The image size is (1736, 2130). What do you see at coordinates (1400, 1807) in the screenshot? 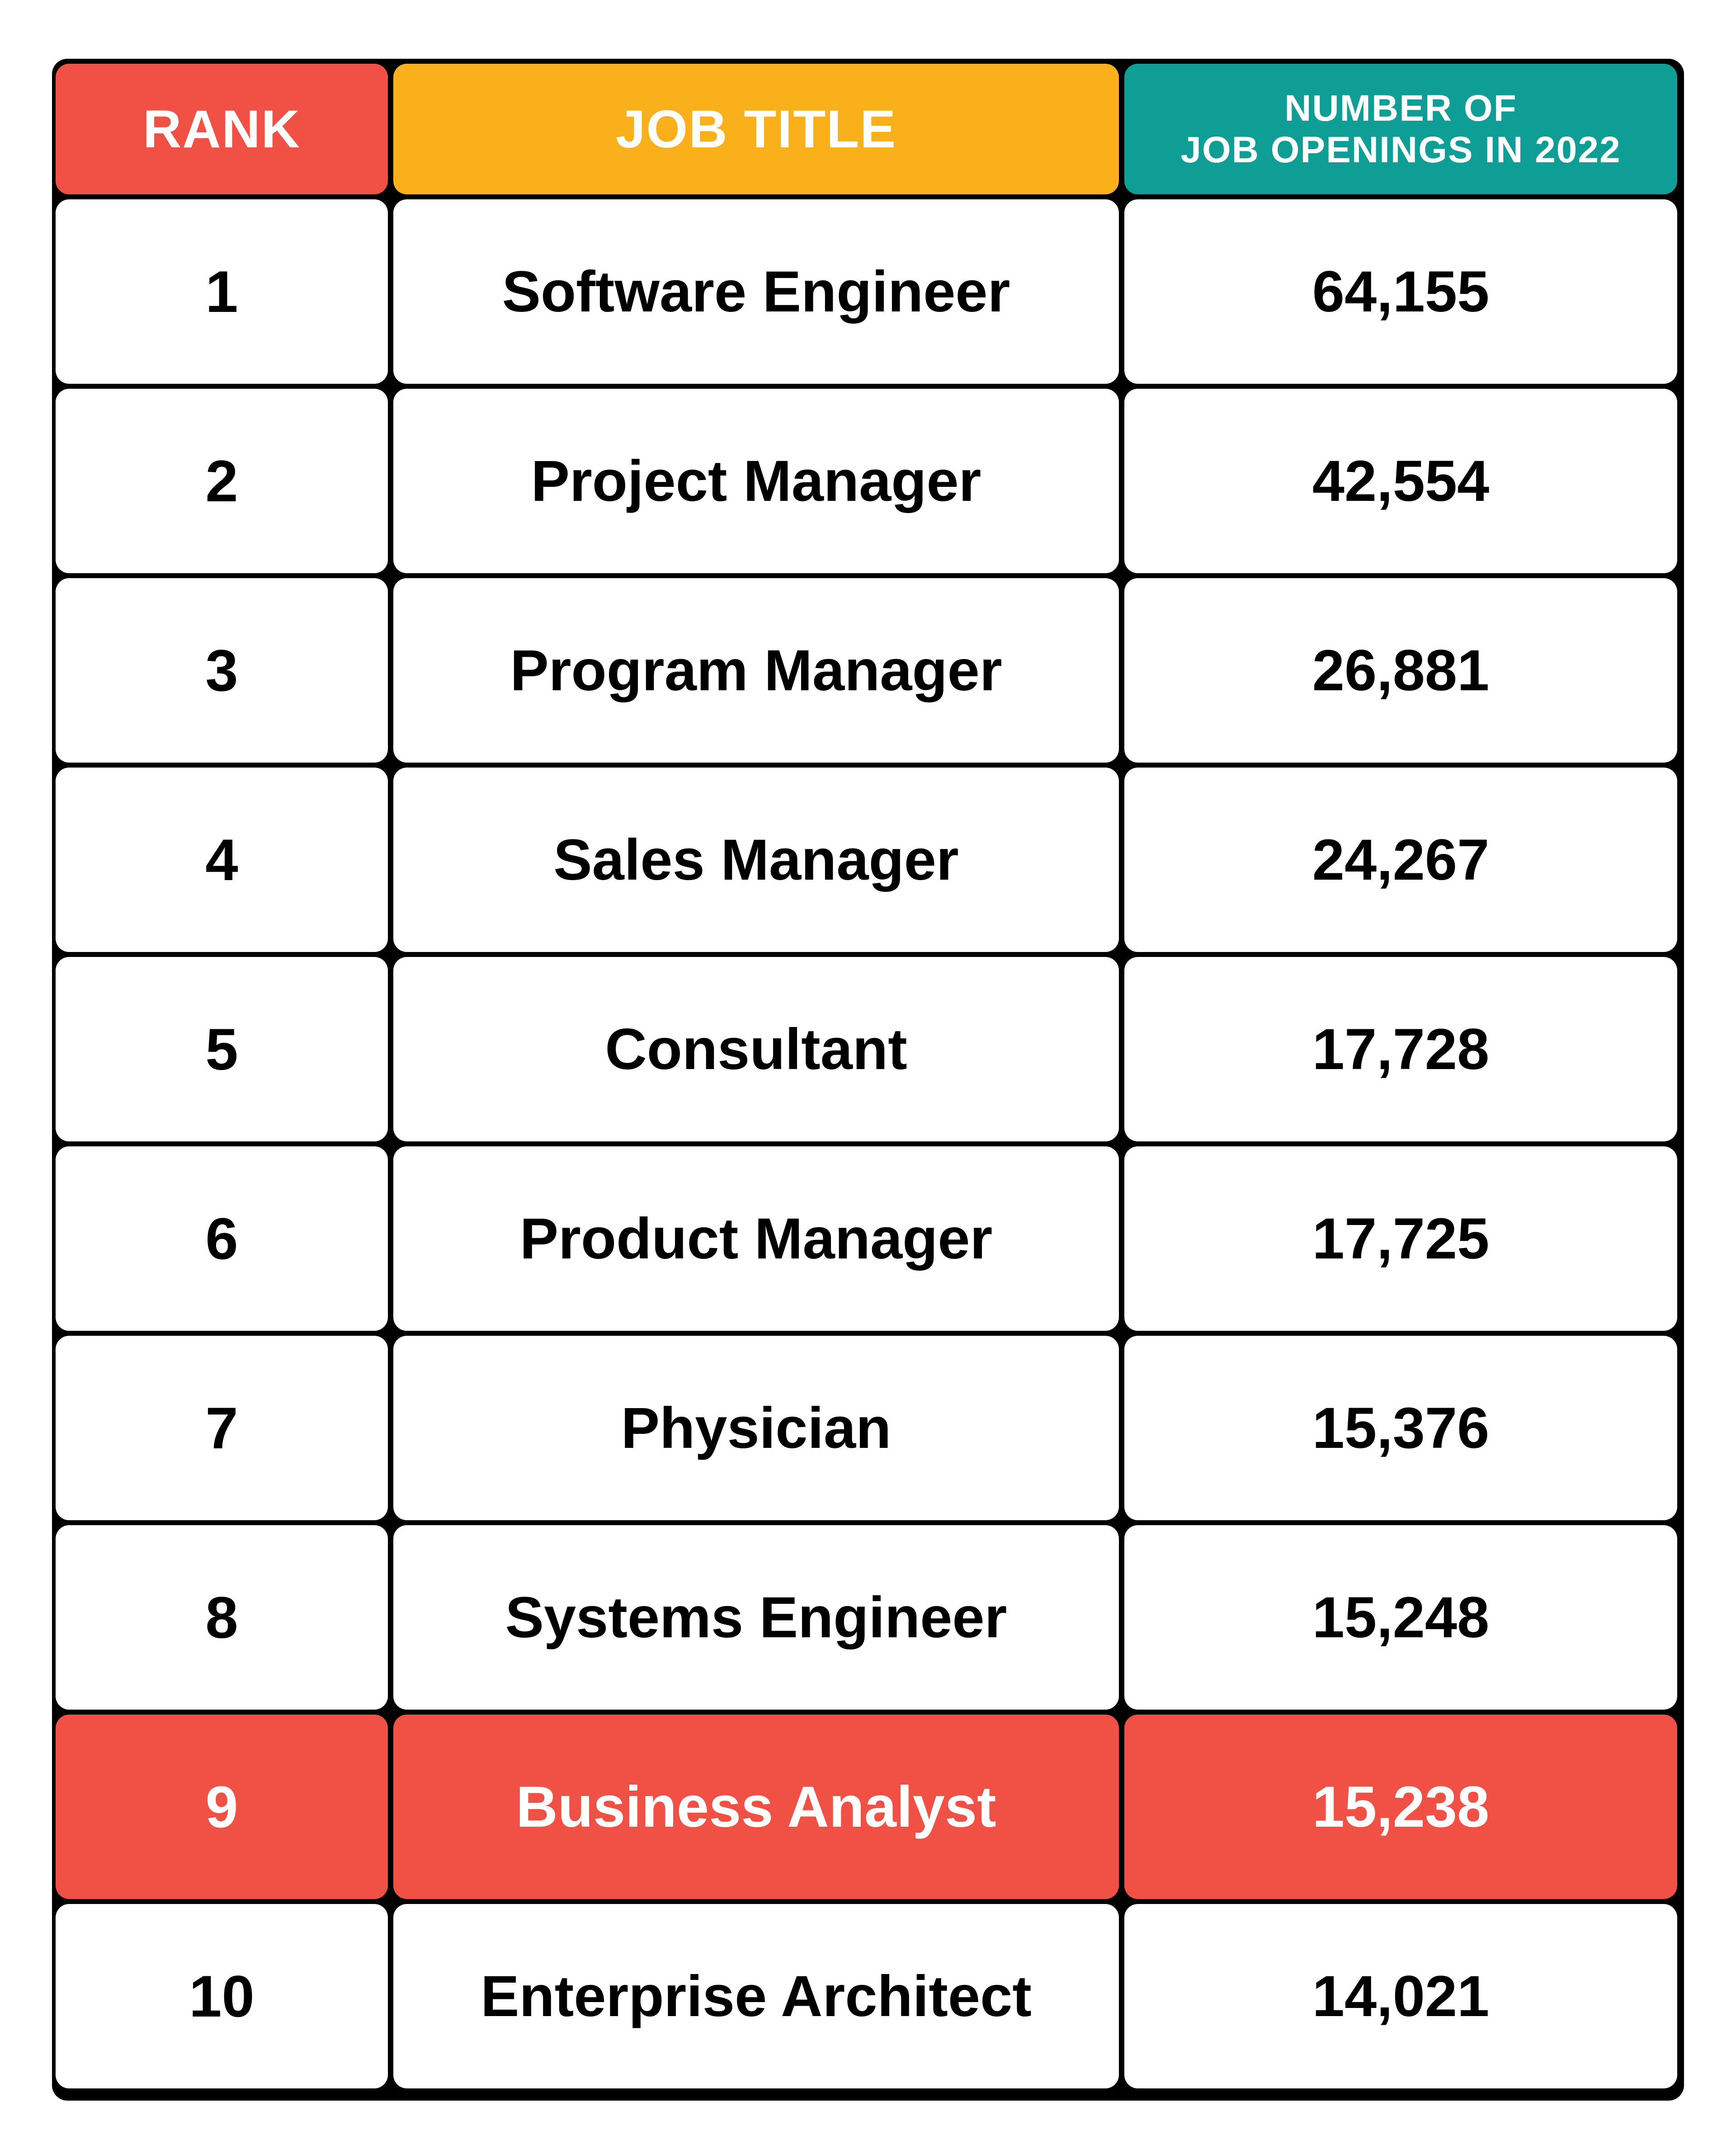
I see `openings-cell: 15,238` at bounding box center [1400, 1807].